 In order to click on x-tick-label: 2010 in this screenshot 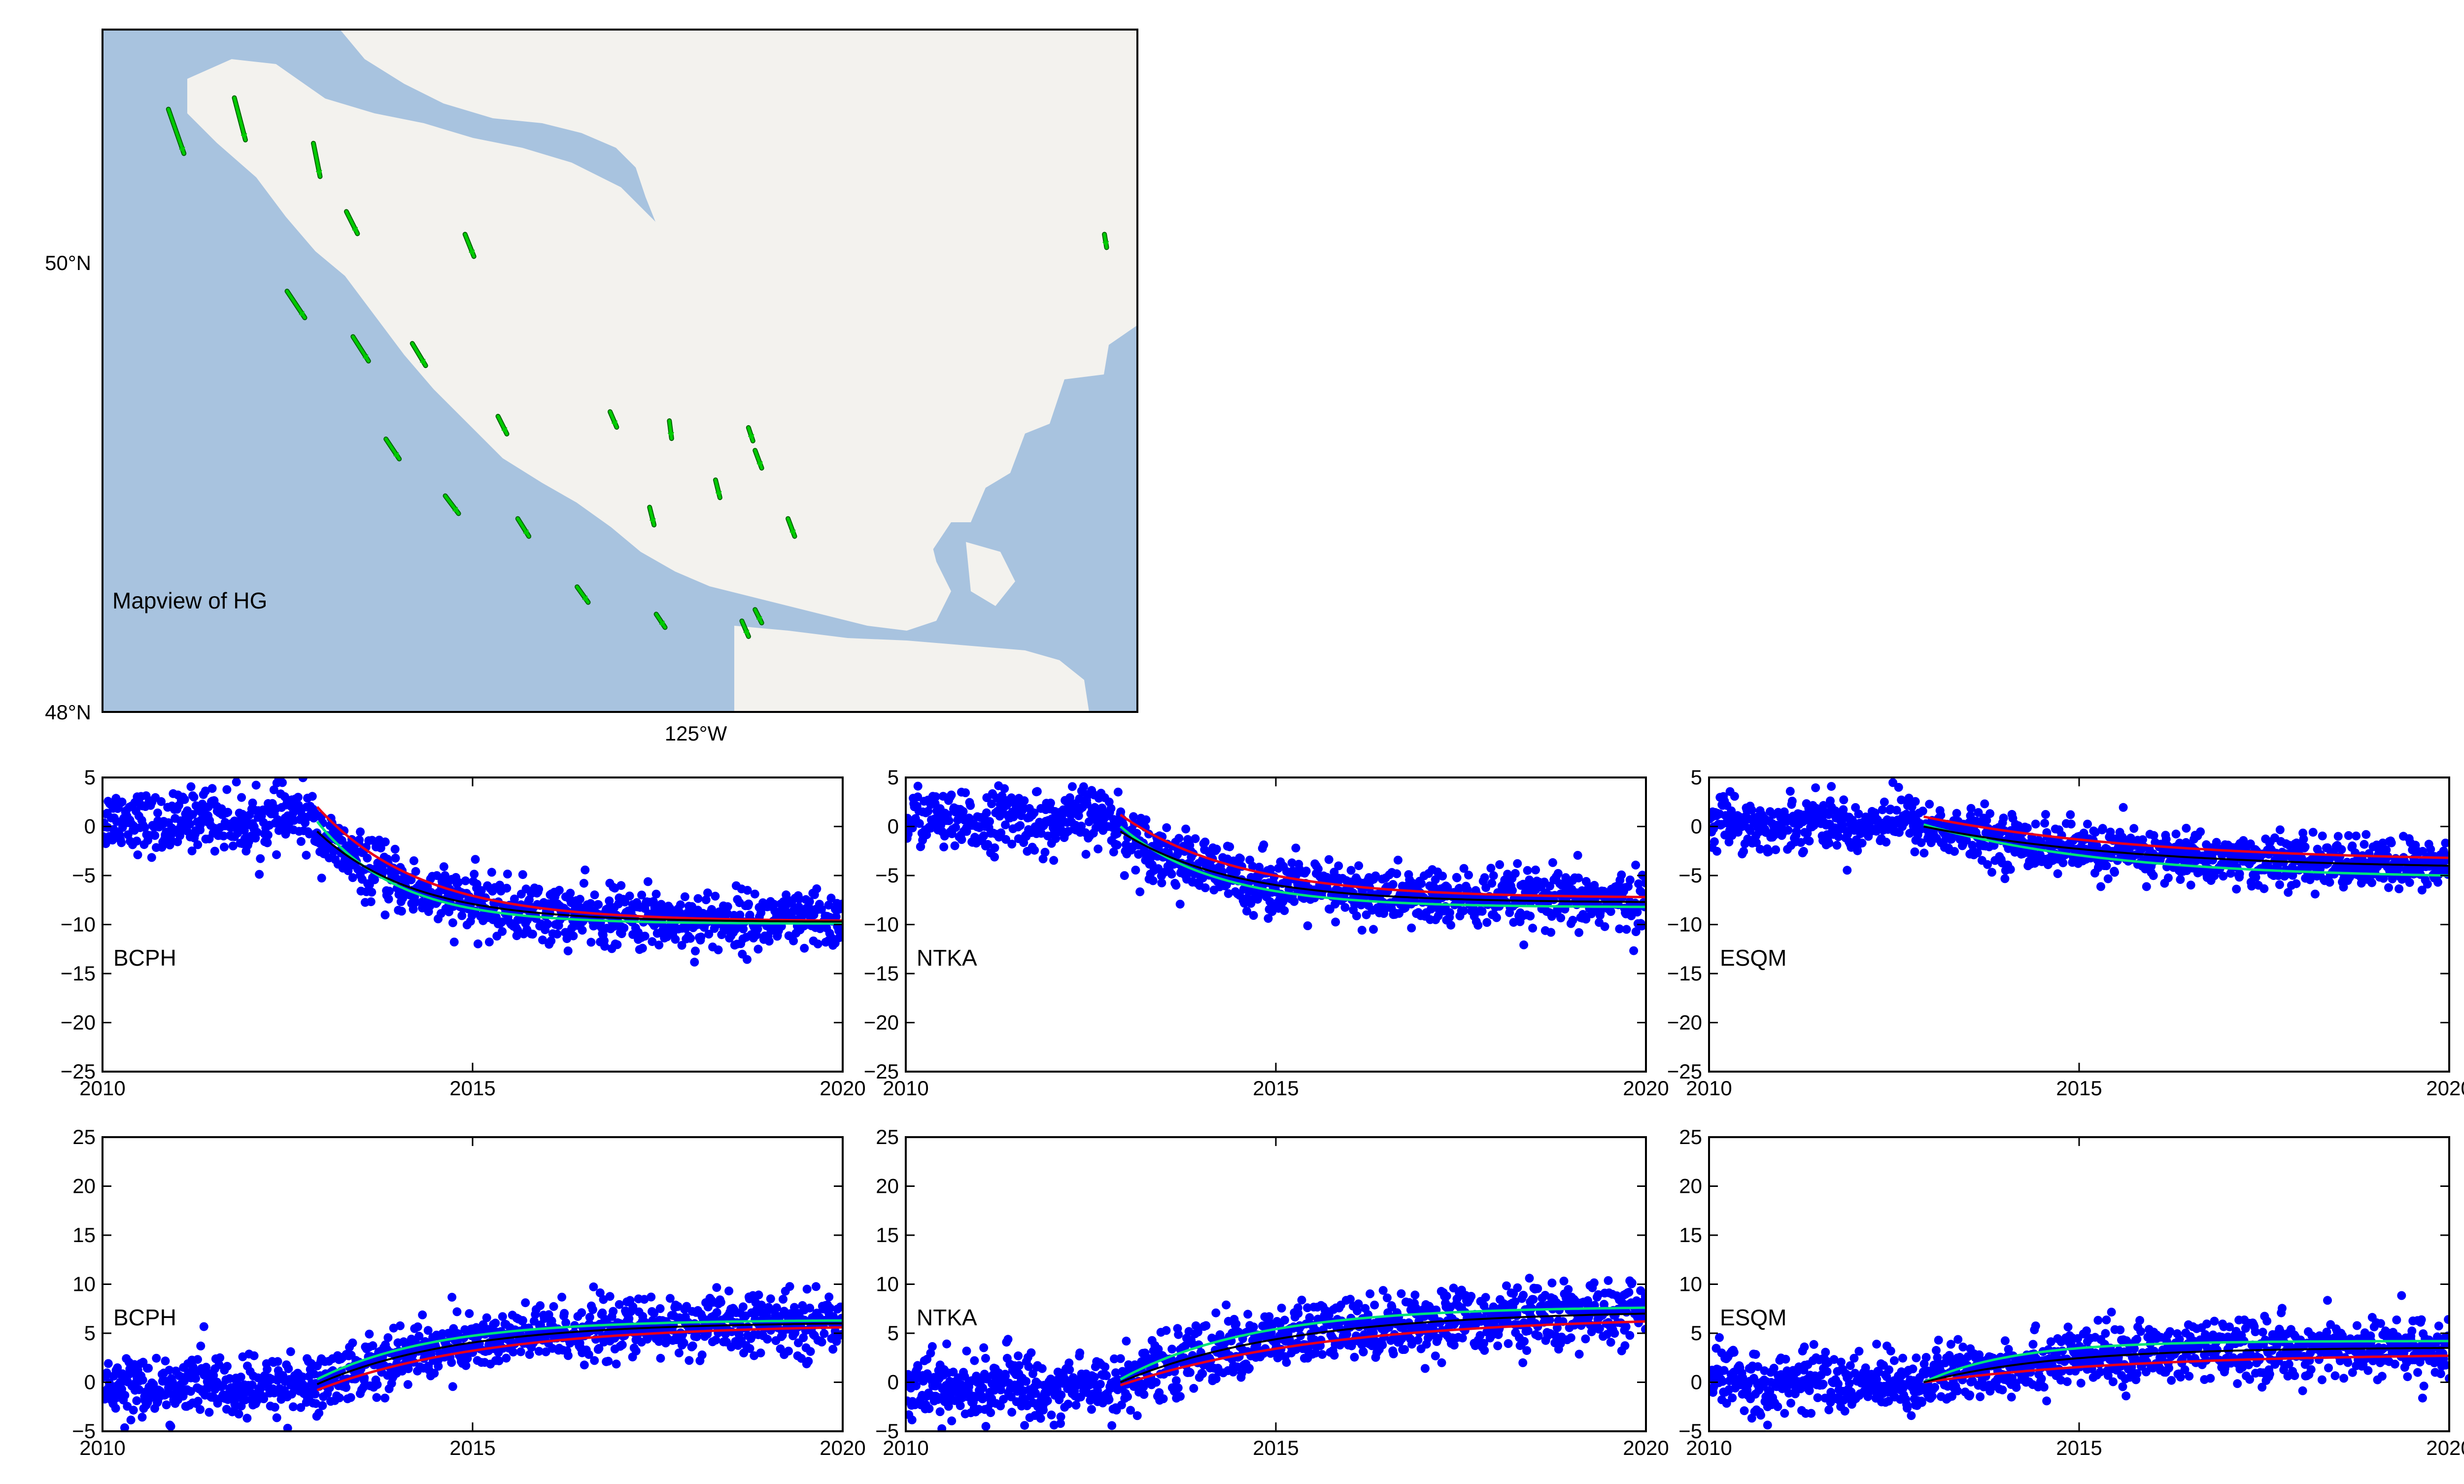, I will do `click(102, 1088)`.